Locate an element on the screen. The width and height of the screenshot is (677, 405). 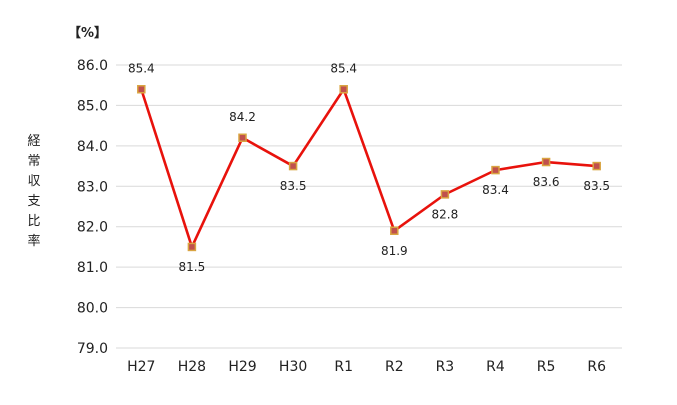
x-tick-label: H30 is located at coordinates (293, 367).